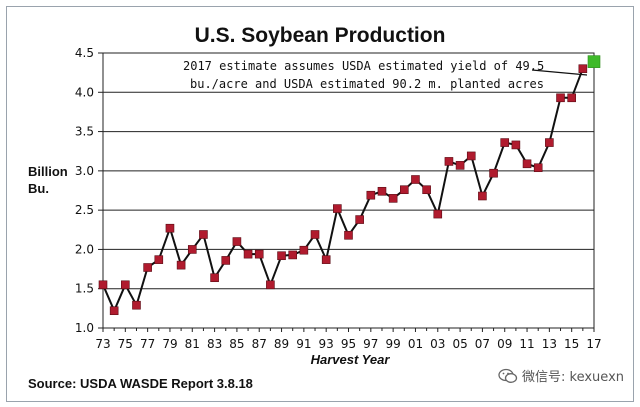 The height and width of the screenshot is (407, 640). I want to click on y-tick-label: 4.5, so click(84, 53).